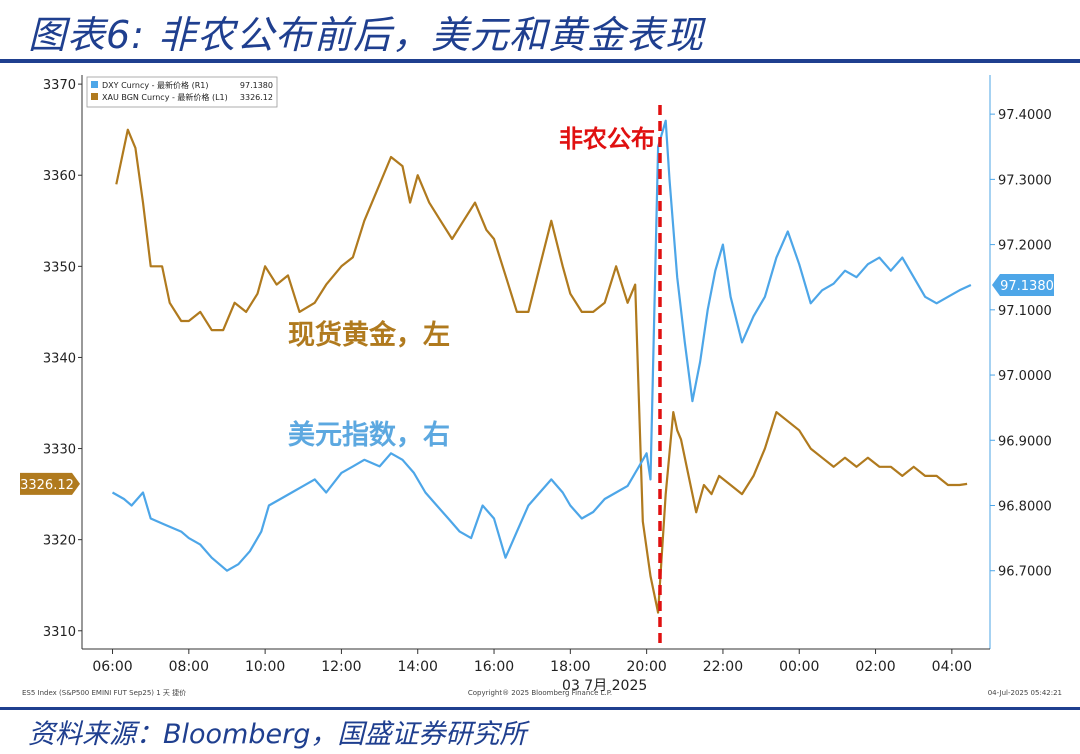  Describe the element at coordinates (265, 667) in the screenshot. I see `x-tick-label: 10:00` at that location.